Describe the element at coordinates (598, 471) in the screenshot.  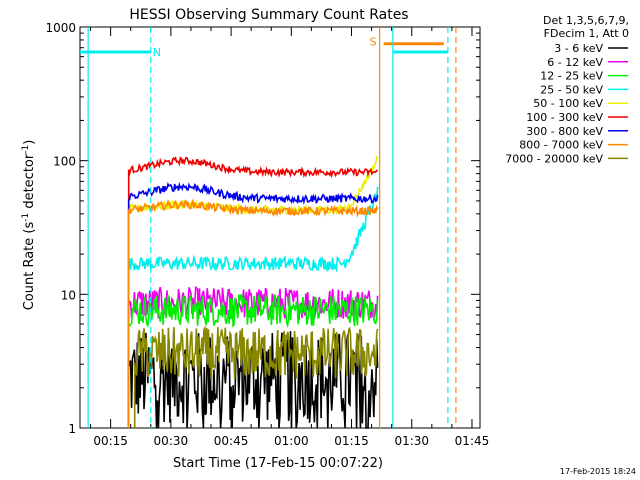
I see `footer-timestamp: 17-Feb-2015 18:24` at that location.